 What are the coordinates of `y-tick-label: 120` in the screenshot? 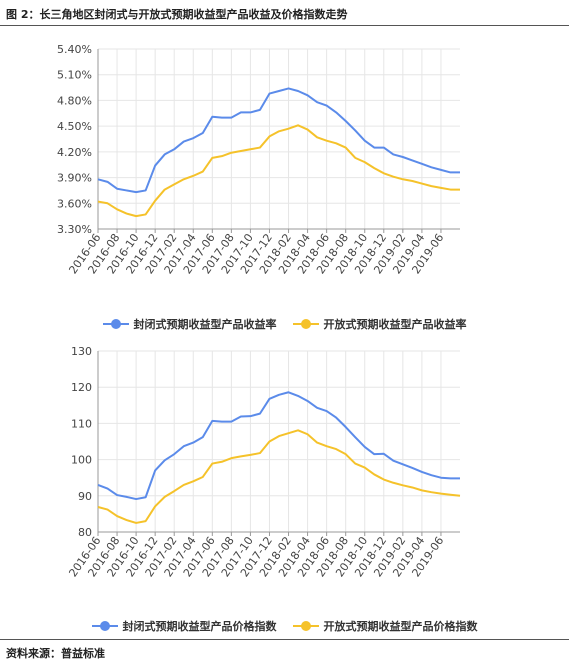 It's located at (81, 387).